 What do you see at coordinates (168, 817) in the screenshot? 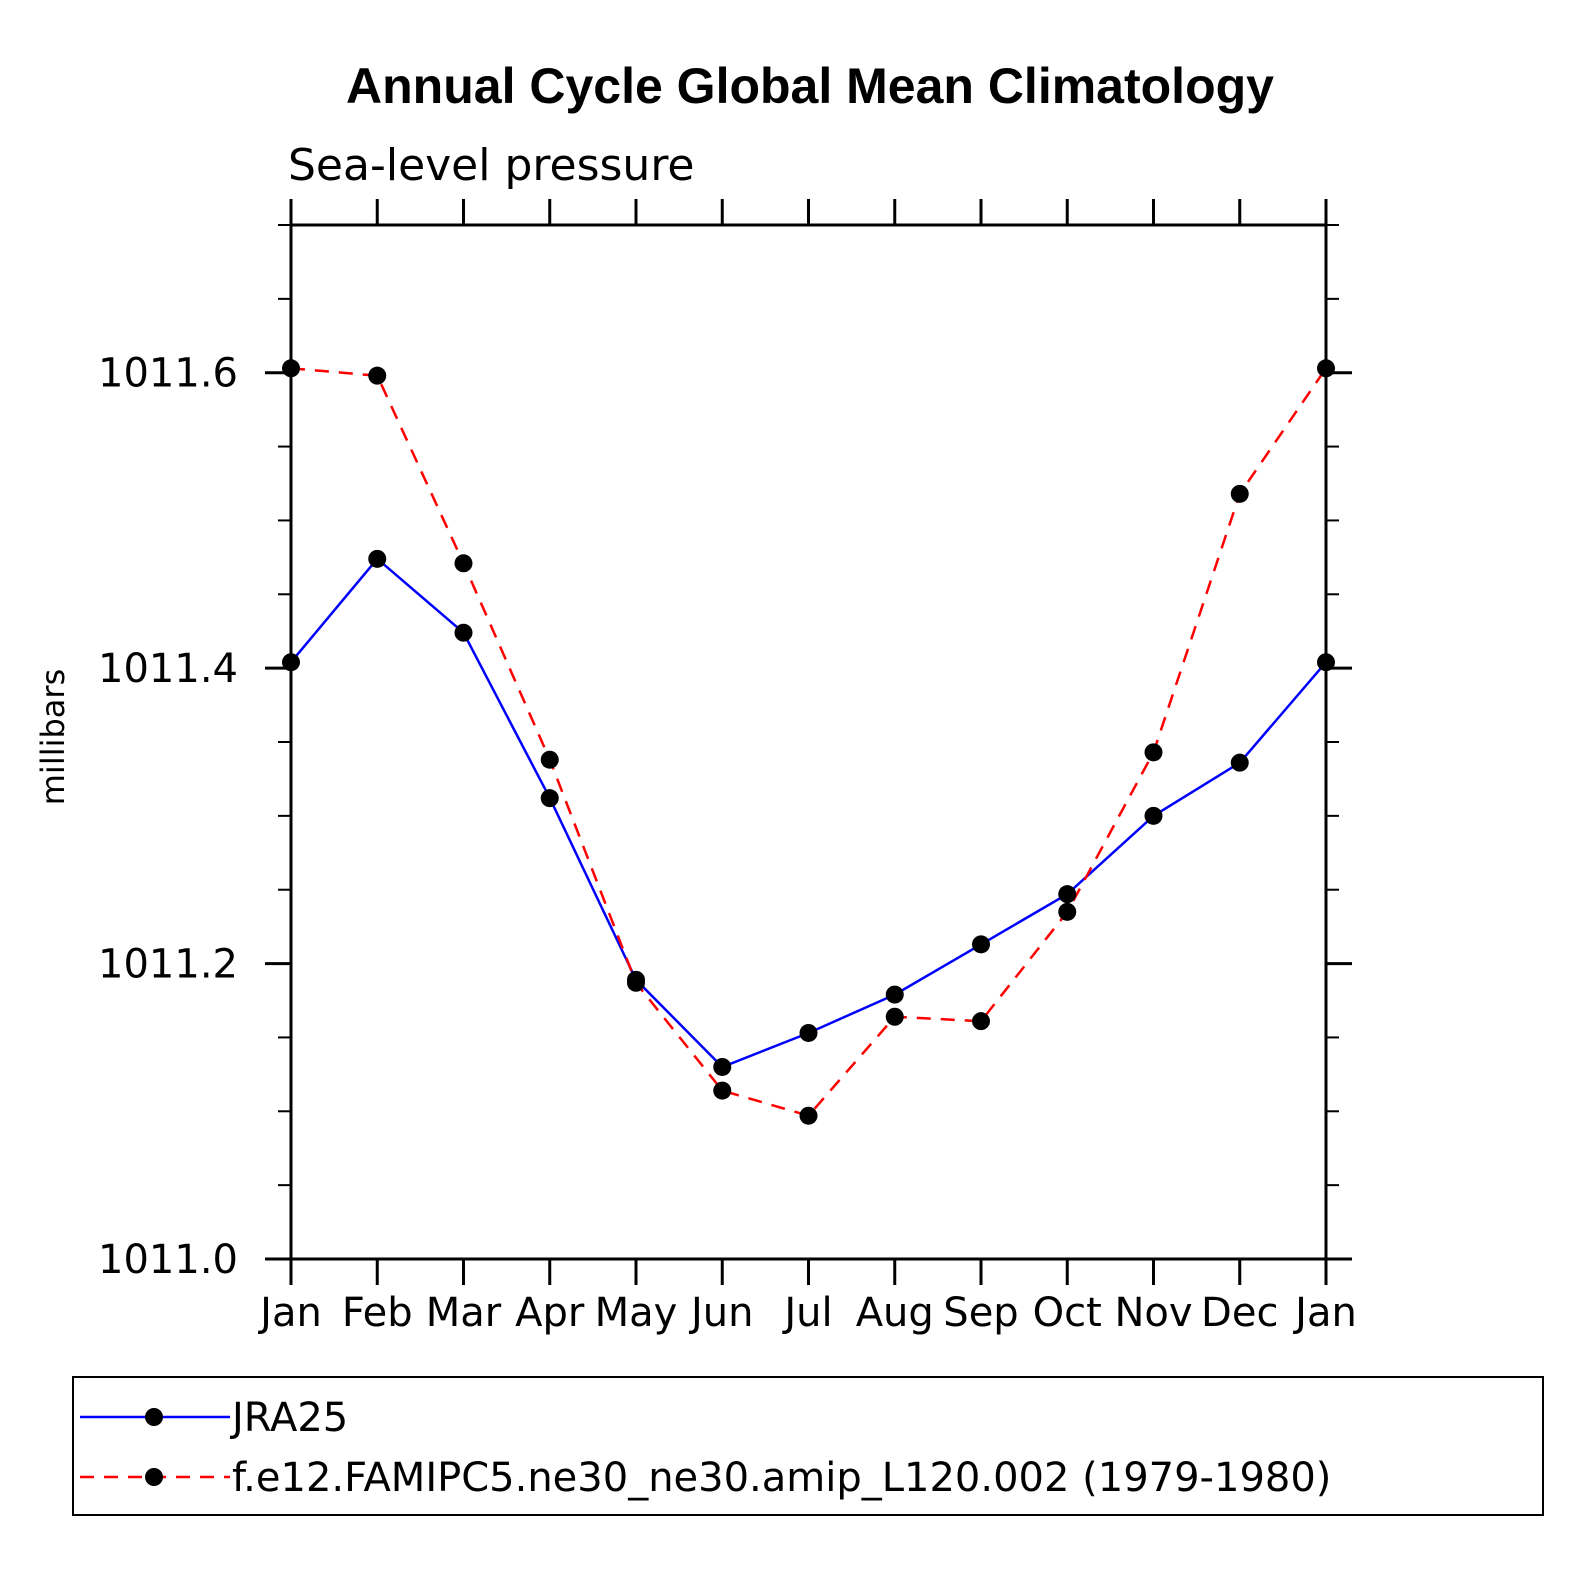
I see `y-tick-labels: 1011.0 1011.2 1011.4 1011.6` at bounding box center [168, 817].